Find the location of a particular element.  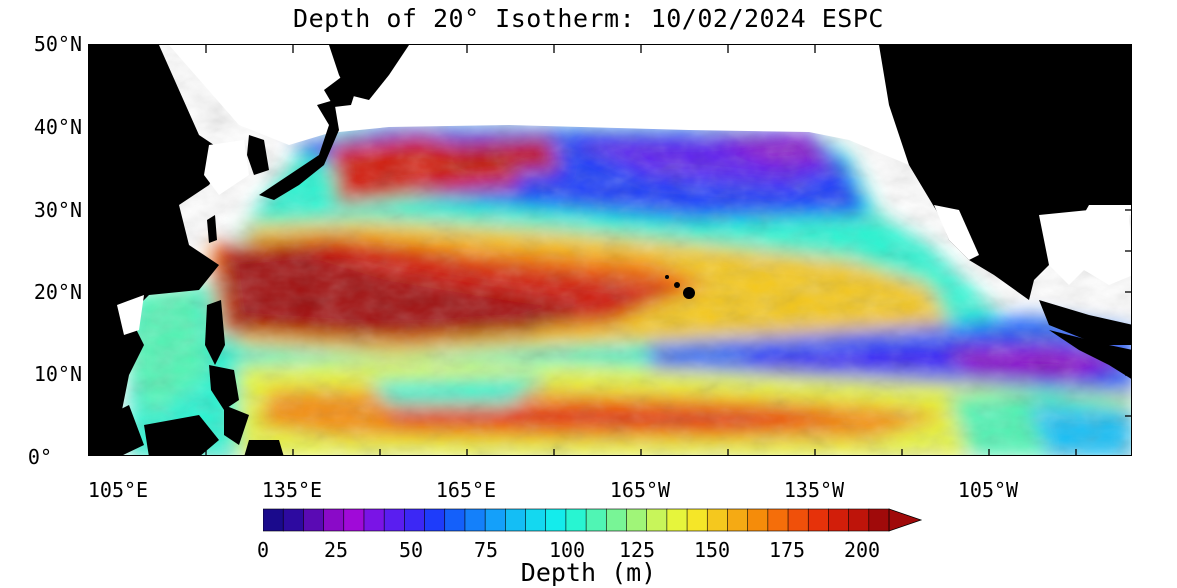

map-title: Depth of 20° Isotherm: 10/02/2024 ESPC is located at coordinates (588, 18).